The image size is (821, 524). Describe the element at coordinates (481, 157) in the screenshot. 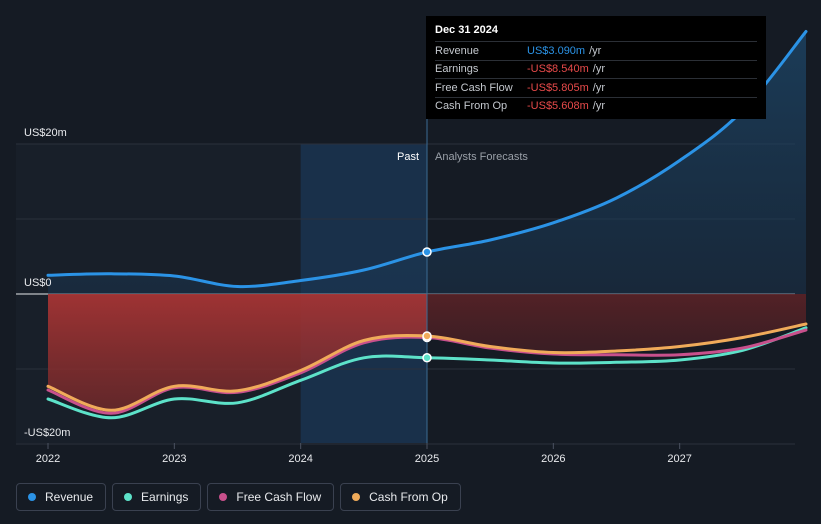

I see `forecast-label: Analysts Forecasts` at that location.